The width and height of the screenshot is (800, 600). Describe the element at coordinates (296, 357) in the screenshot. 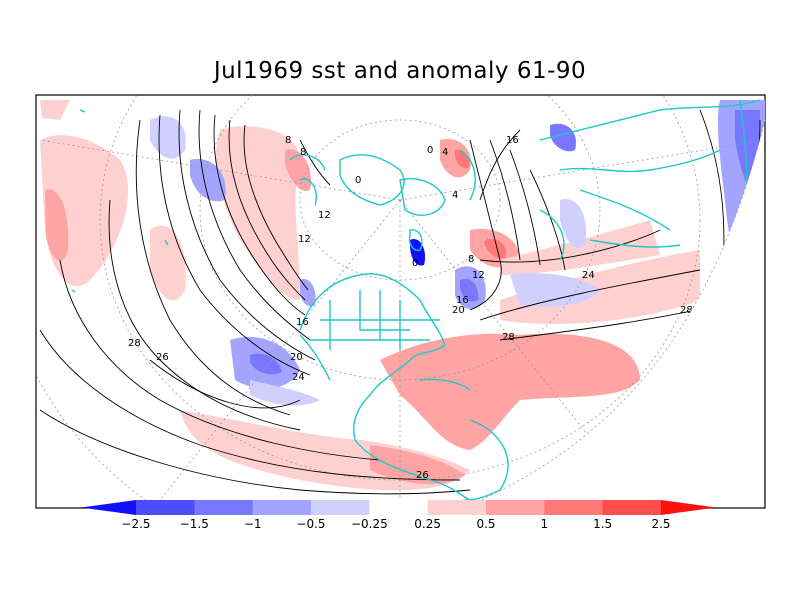

I see `contour-label-20a: 20` at that location.